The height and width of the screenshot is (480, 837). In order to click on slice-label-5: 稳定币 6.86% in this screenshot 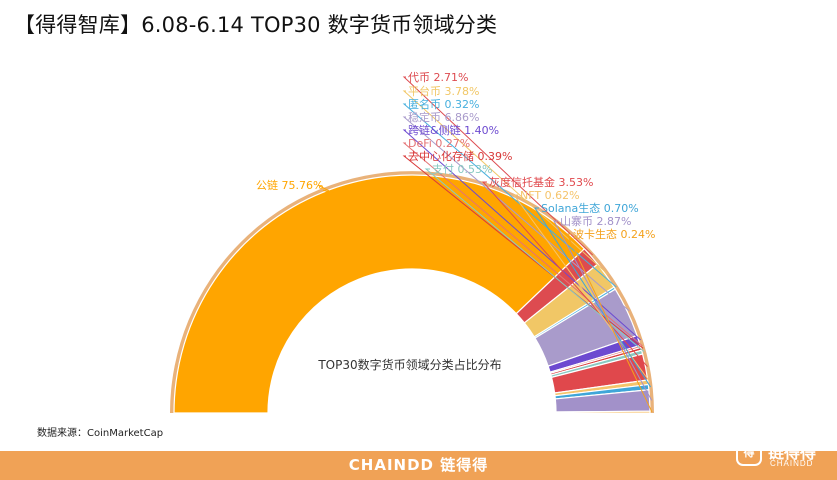, I will do `click(443, 117)`.